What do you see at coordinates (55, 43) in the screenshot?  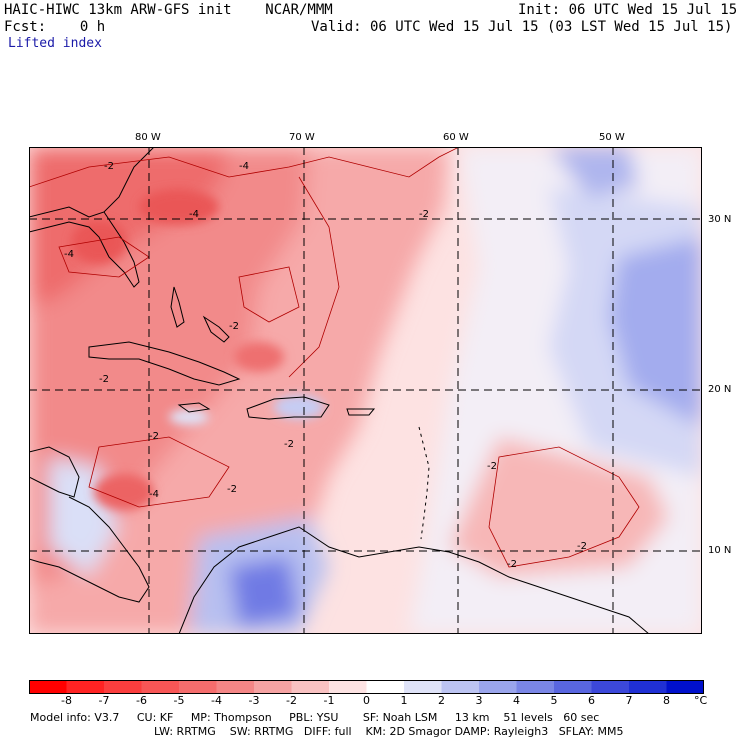 I see `field-name: Lifted index` at bounding box center [55, 43].